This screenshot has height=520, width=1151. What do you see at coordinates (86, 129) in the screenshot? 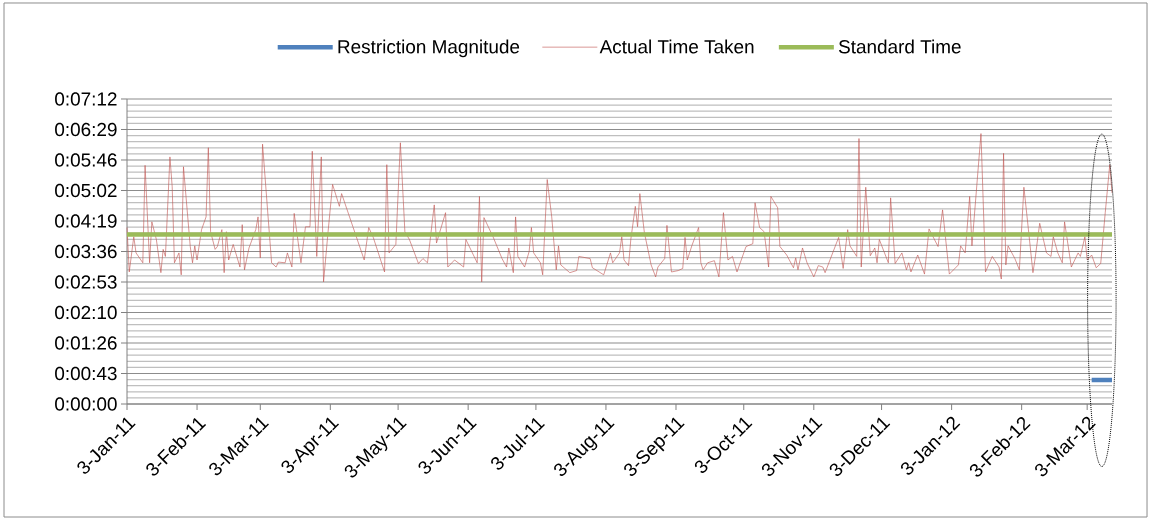
I see `y-tick-label: 0:06:29` at bounding box center [86, 129].